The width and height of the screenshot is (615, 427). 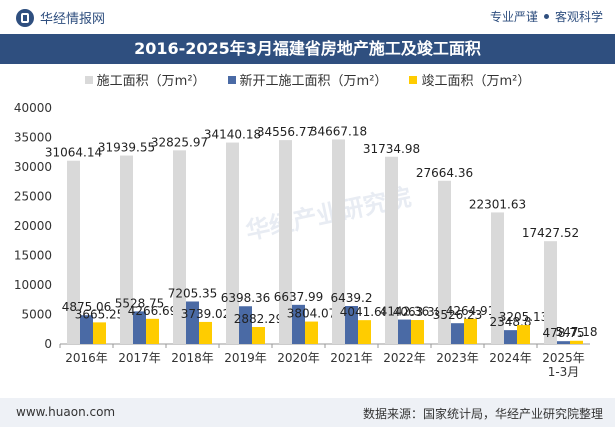 What do you see at coordinates (33, 285) in the screenshot?
I see `y-tick-label: 10000` at bounding box center [33, 285].